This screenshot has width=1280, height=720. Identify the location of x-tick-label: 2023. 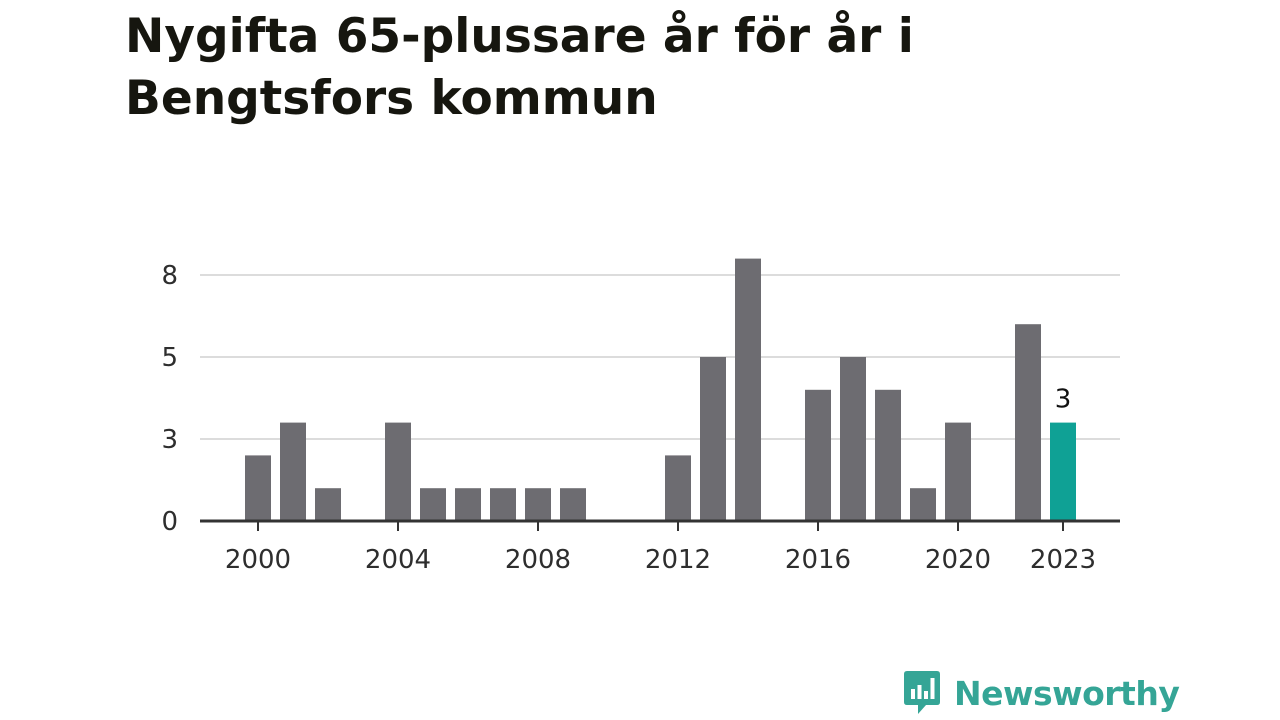
(1063, 560).